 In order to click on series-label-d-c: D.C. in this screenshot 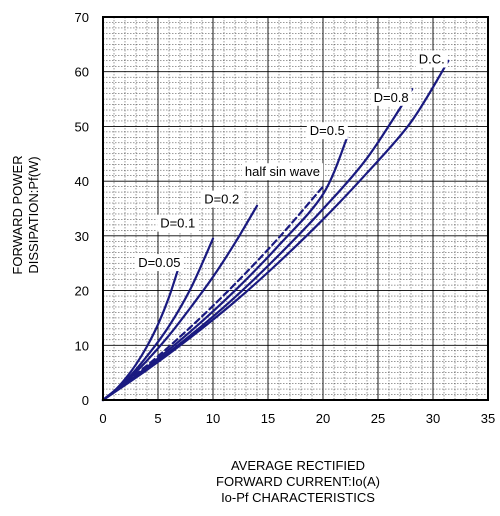, I will do `click(431, 59)`.